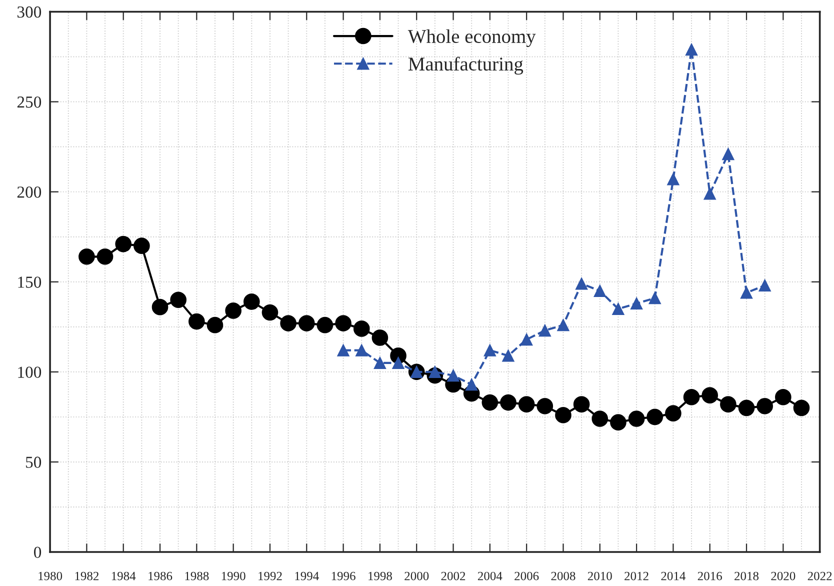 The image size is (834, 586). I want to click on x-tick-label: 1988, so click(197, 576).